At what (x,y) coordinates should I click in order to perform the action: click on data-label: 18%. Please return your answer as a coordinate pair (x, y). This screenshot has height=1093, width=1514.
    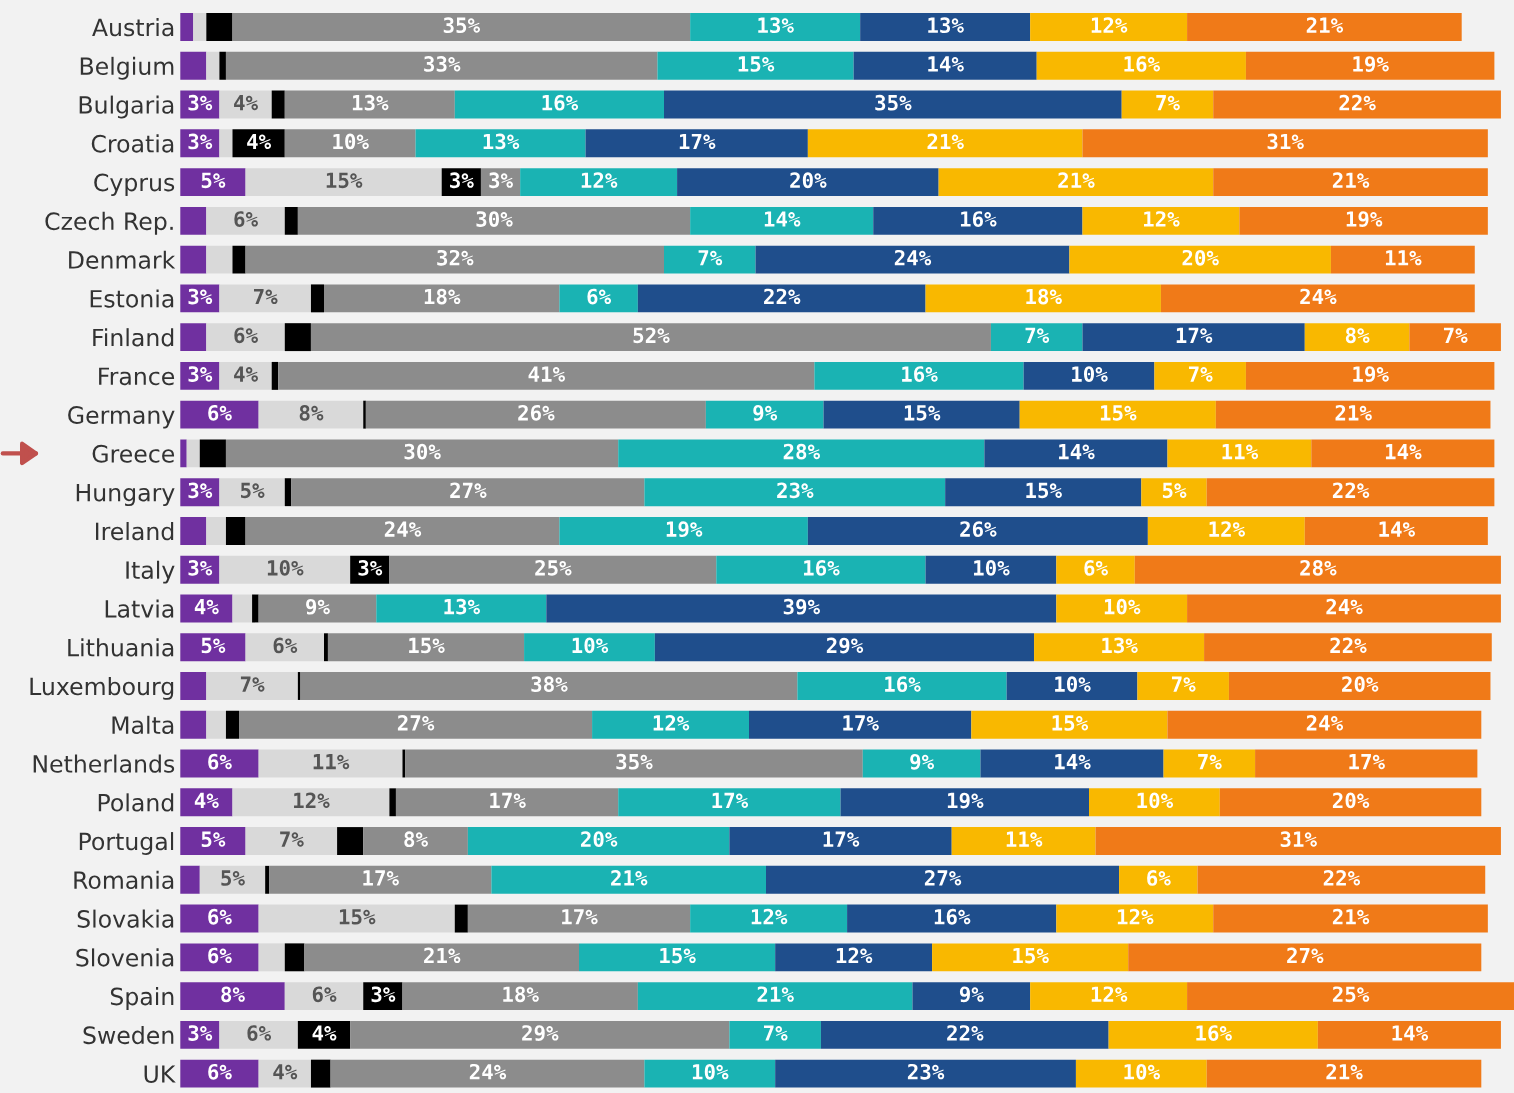
    Looking at the image, I should click on (521, 994).